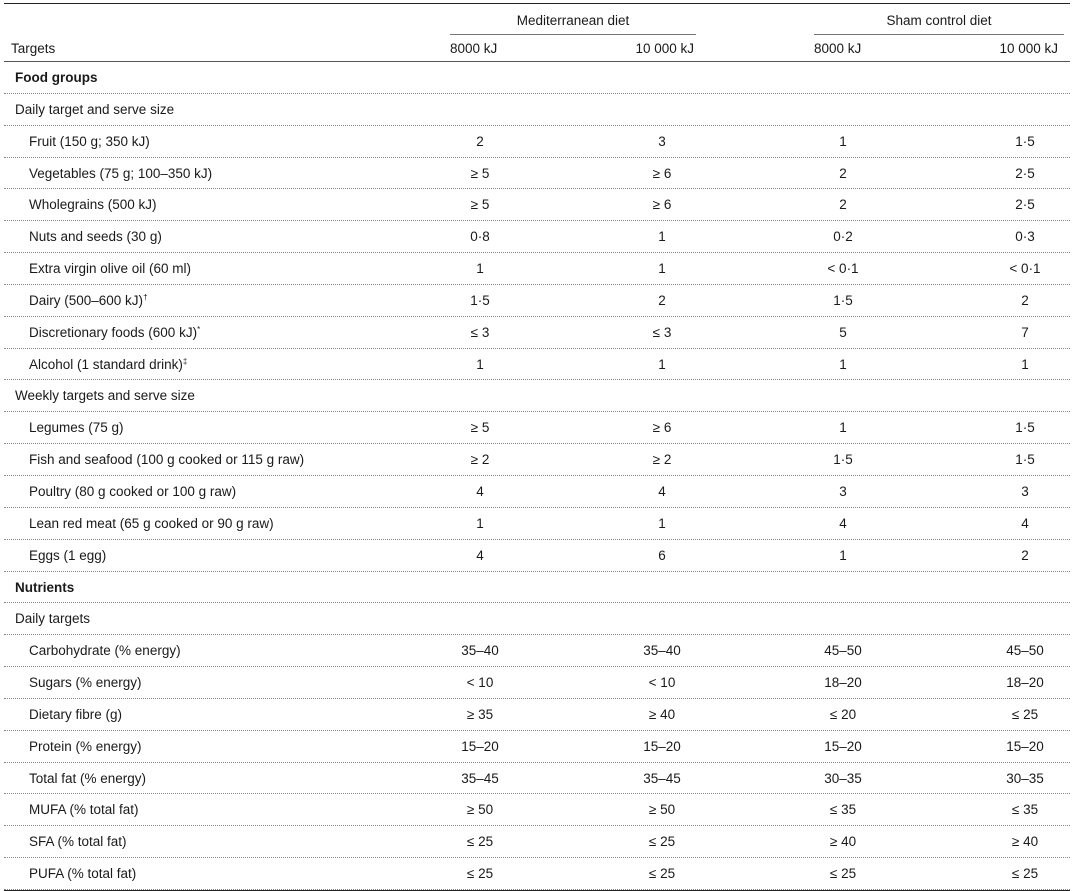 Image resolution: width=1073 pixels, height=891 pixels. What do you see at coordinates (480, 651) in the screenshot?
I see `table-cell: 35–40` at bounding box center [480, 651].